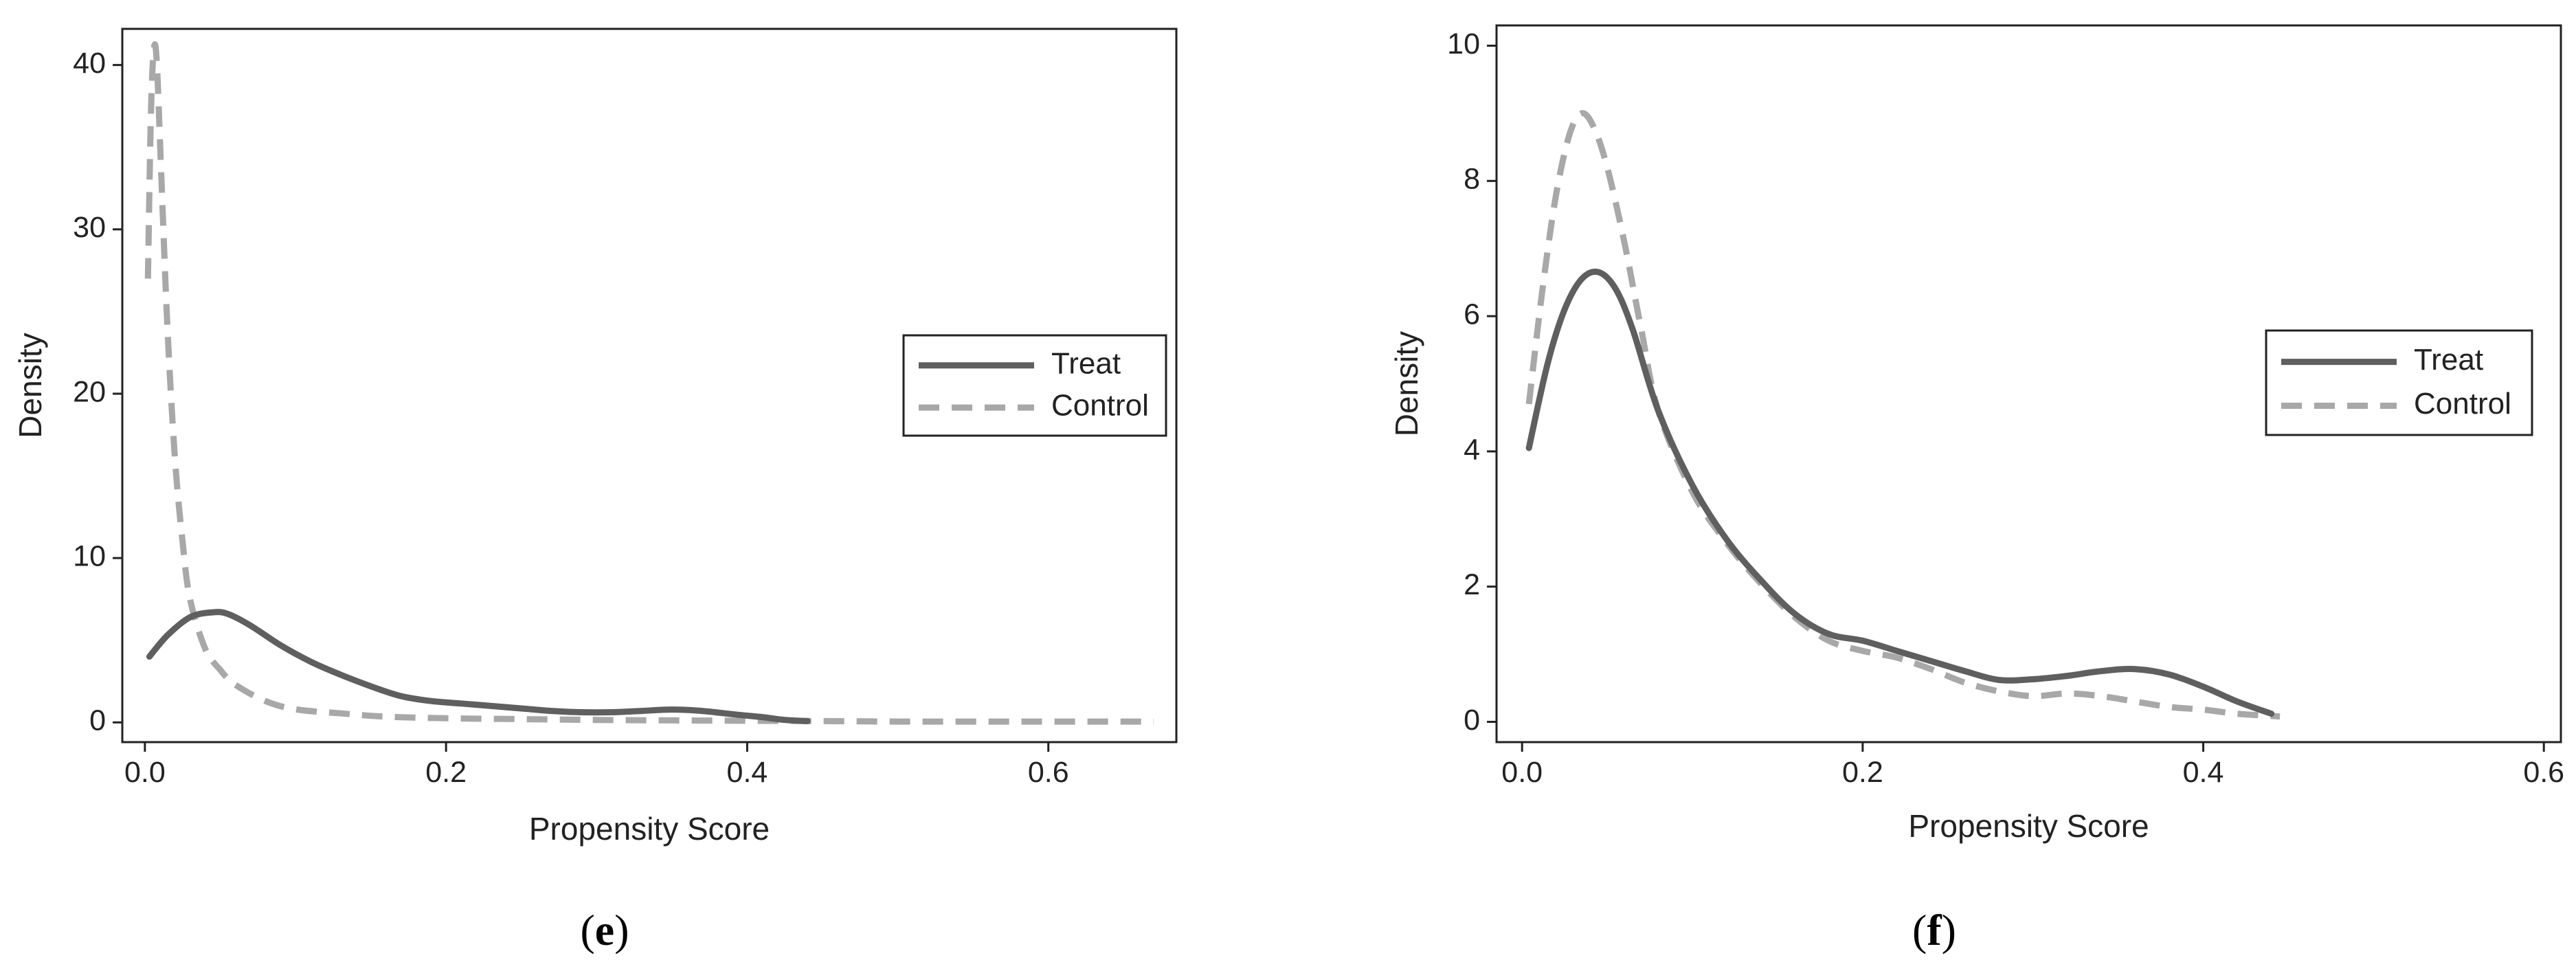 This screenshot has width=2576, height=973. Describe the element at coordinates (89, 227) in the screenshot. I see `y-tick-label: 30` at that location.